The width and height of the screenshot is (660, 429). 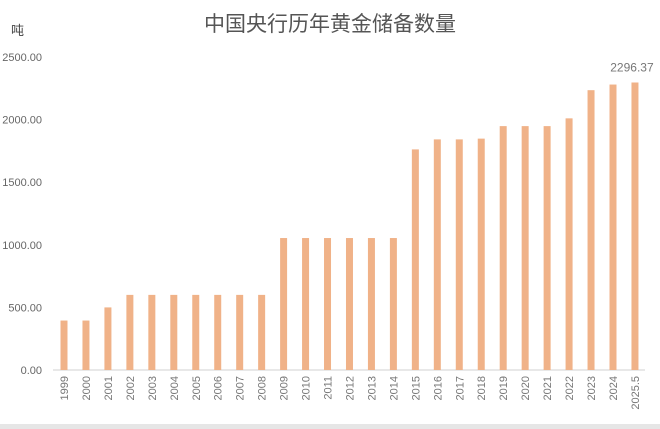 I want to click on bar-2004, so click(x=174, y=332).